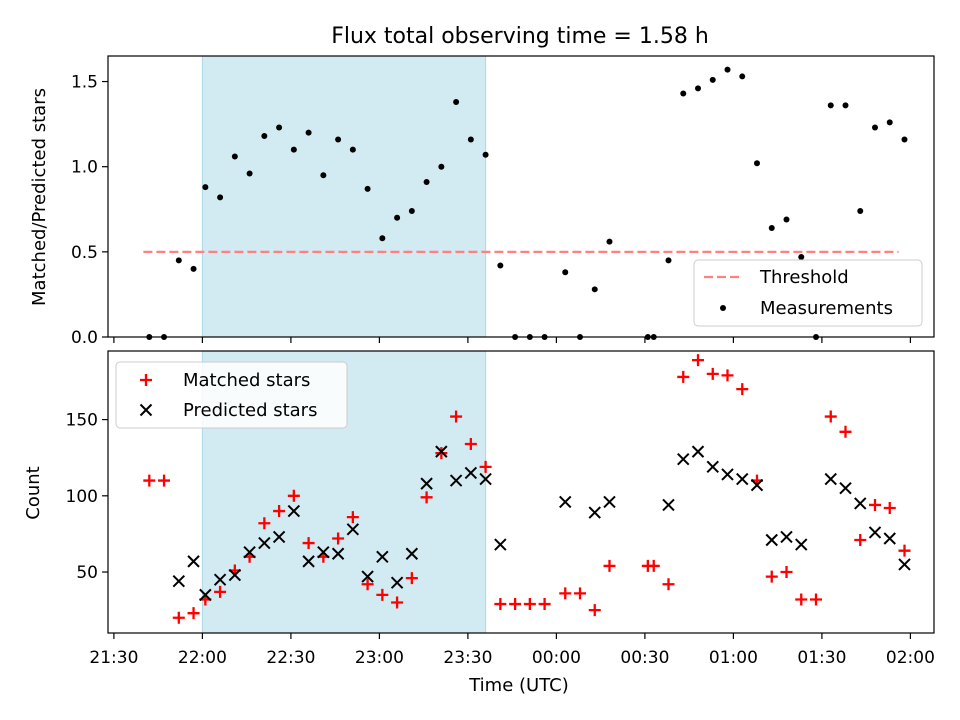 The image size is (960, 720). What do you see at coordinates (518, 685) in the screenshot?
I see `x-axis-label: Time (UTC)` at bounding box center [518, 685].